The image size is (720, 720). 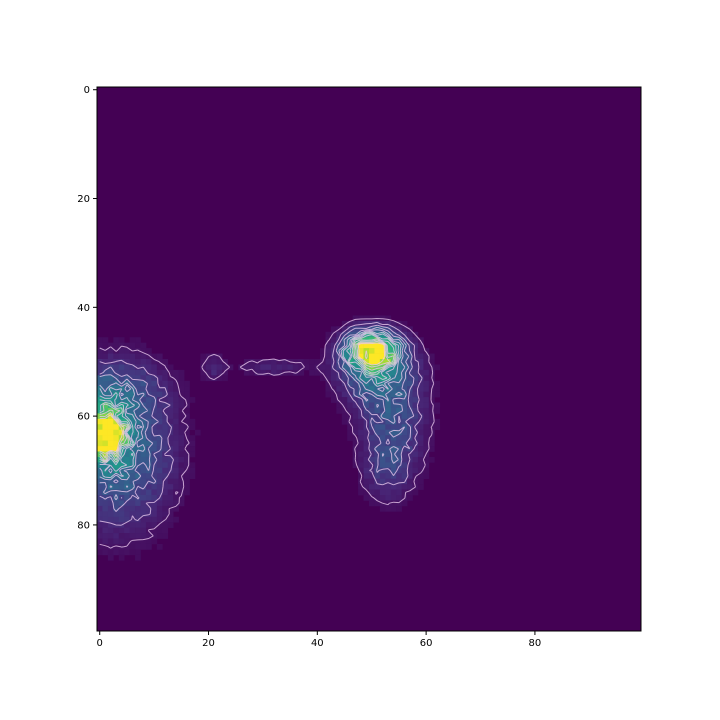 What do you see at coordinates (319, 640) in the screenshot?
I see `x-axis: 0 20 40 60 80` at bounding box center [319, 640].